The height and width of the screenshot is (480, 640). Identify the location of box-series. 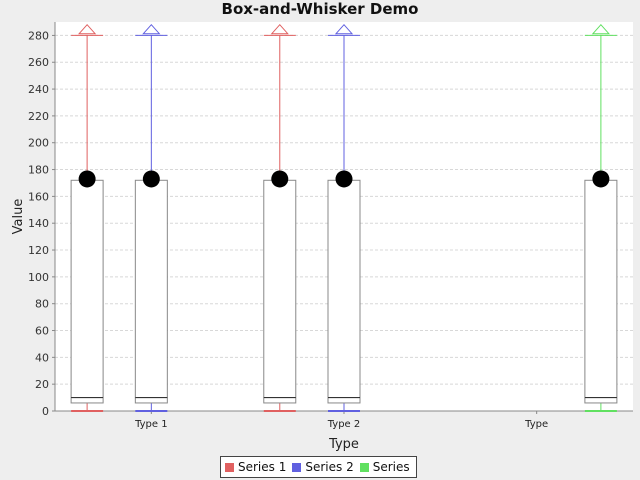
(601, 217).